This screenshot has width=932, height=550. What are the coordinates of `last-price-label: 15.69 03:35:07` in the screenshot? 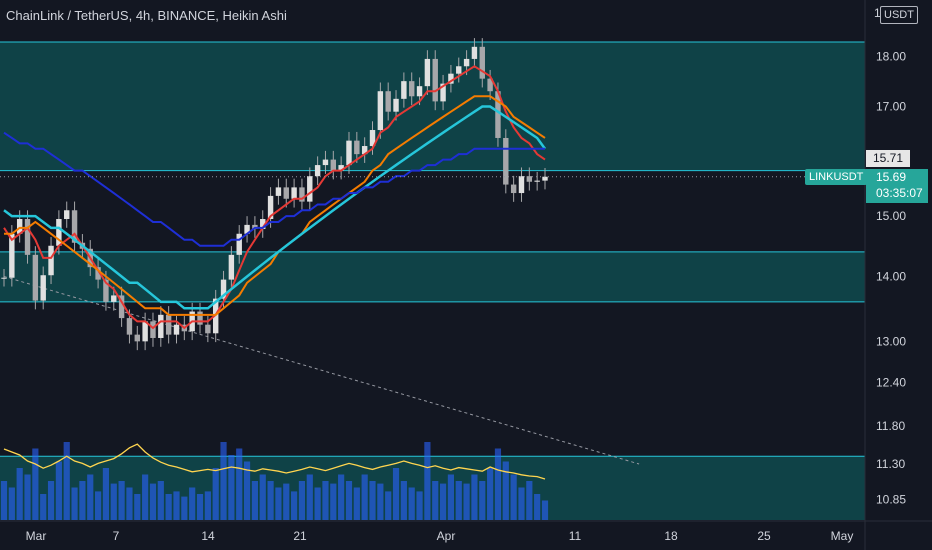 It's located at (897, 186).